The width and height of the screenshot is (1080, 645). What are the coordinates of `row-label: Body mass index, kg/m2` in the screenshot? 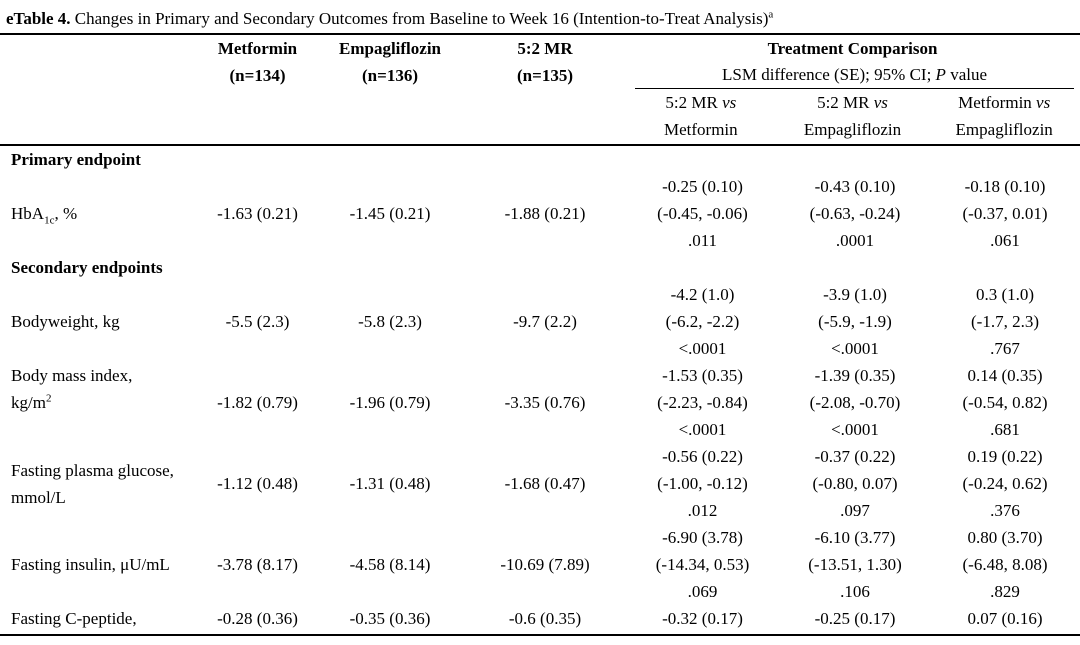 It's located at (100, 402).